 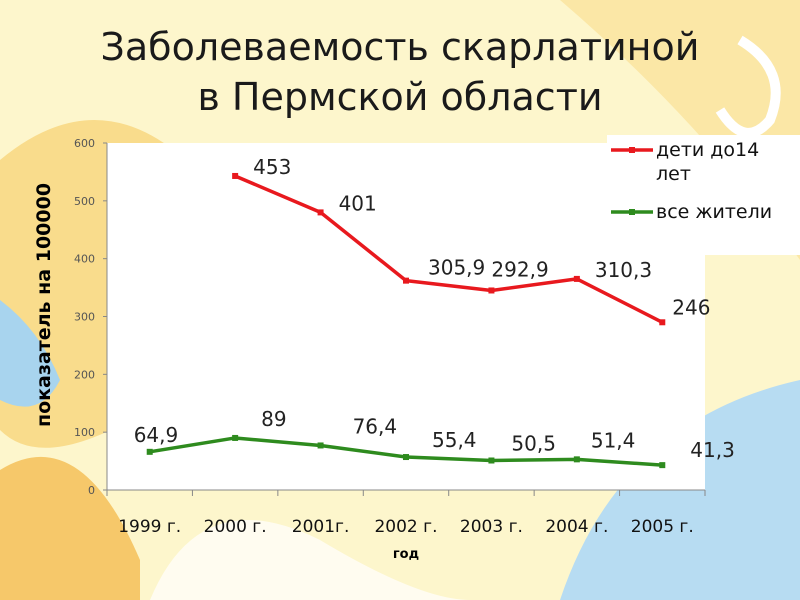 What do you see at coordinates (84, 259) in the screenshot?
I see `y-tick-label: 400` at bounding box center [84, 259].